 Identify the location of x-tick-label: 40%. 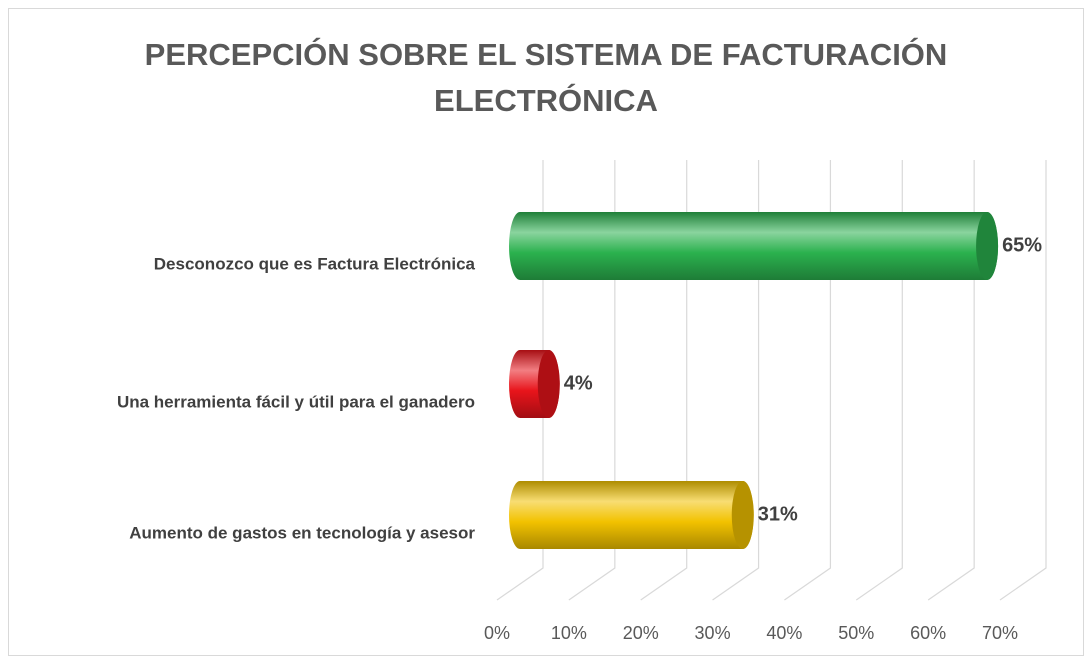
(784, 633).